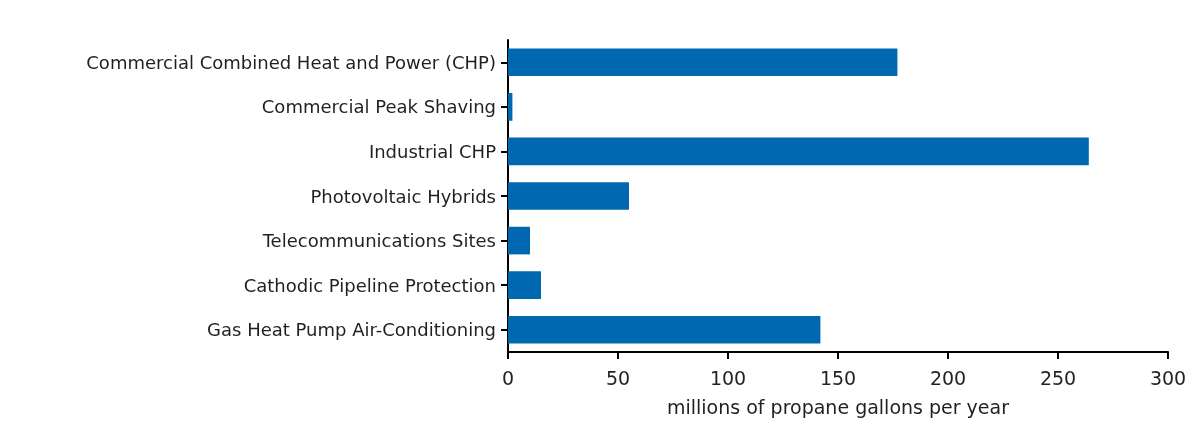 The height and width of the screenshot is (437, 1195). I want to click on y-tick-label: Commercial Peak Shaving, so click(378, 107).